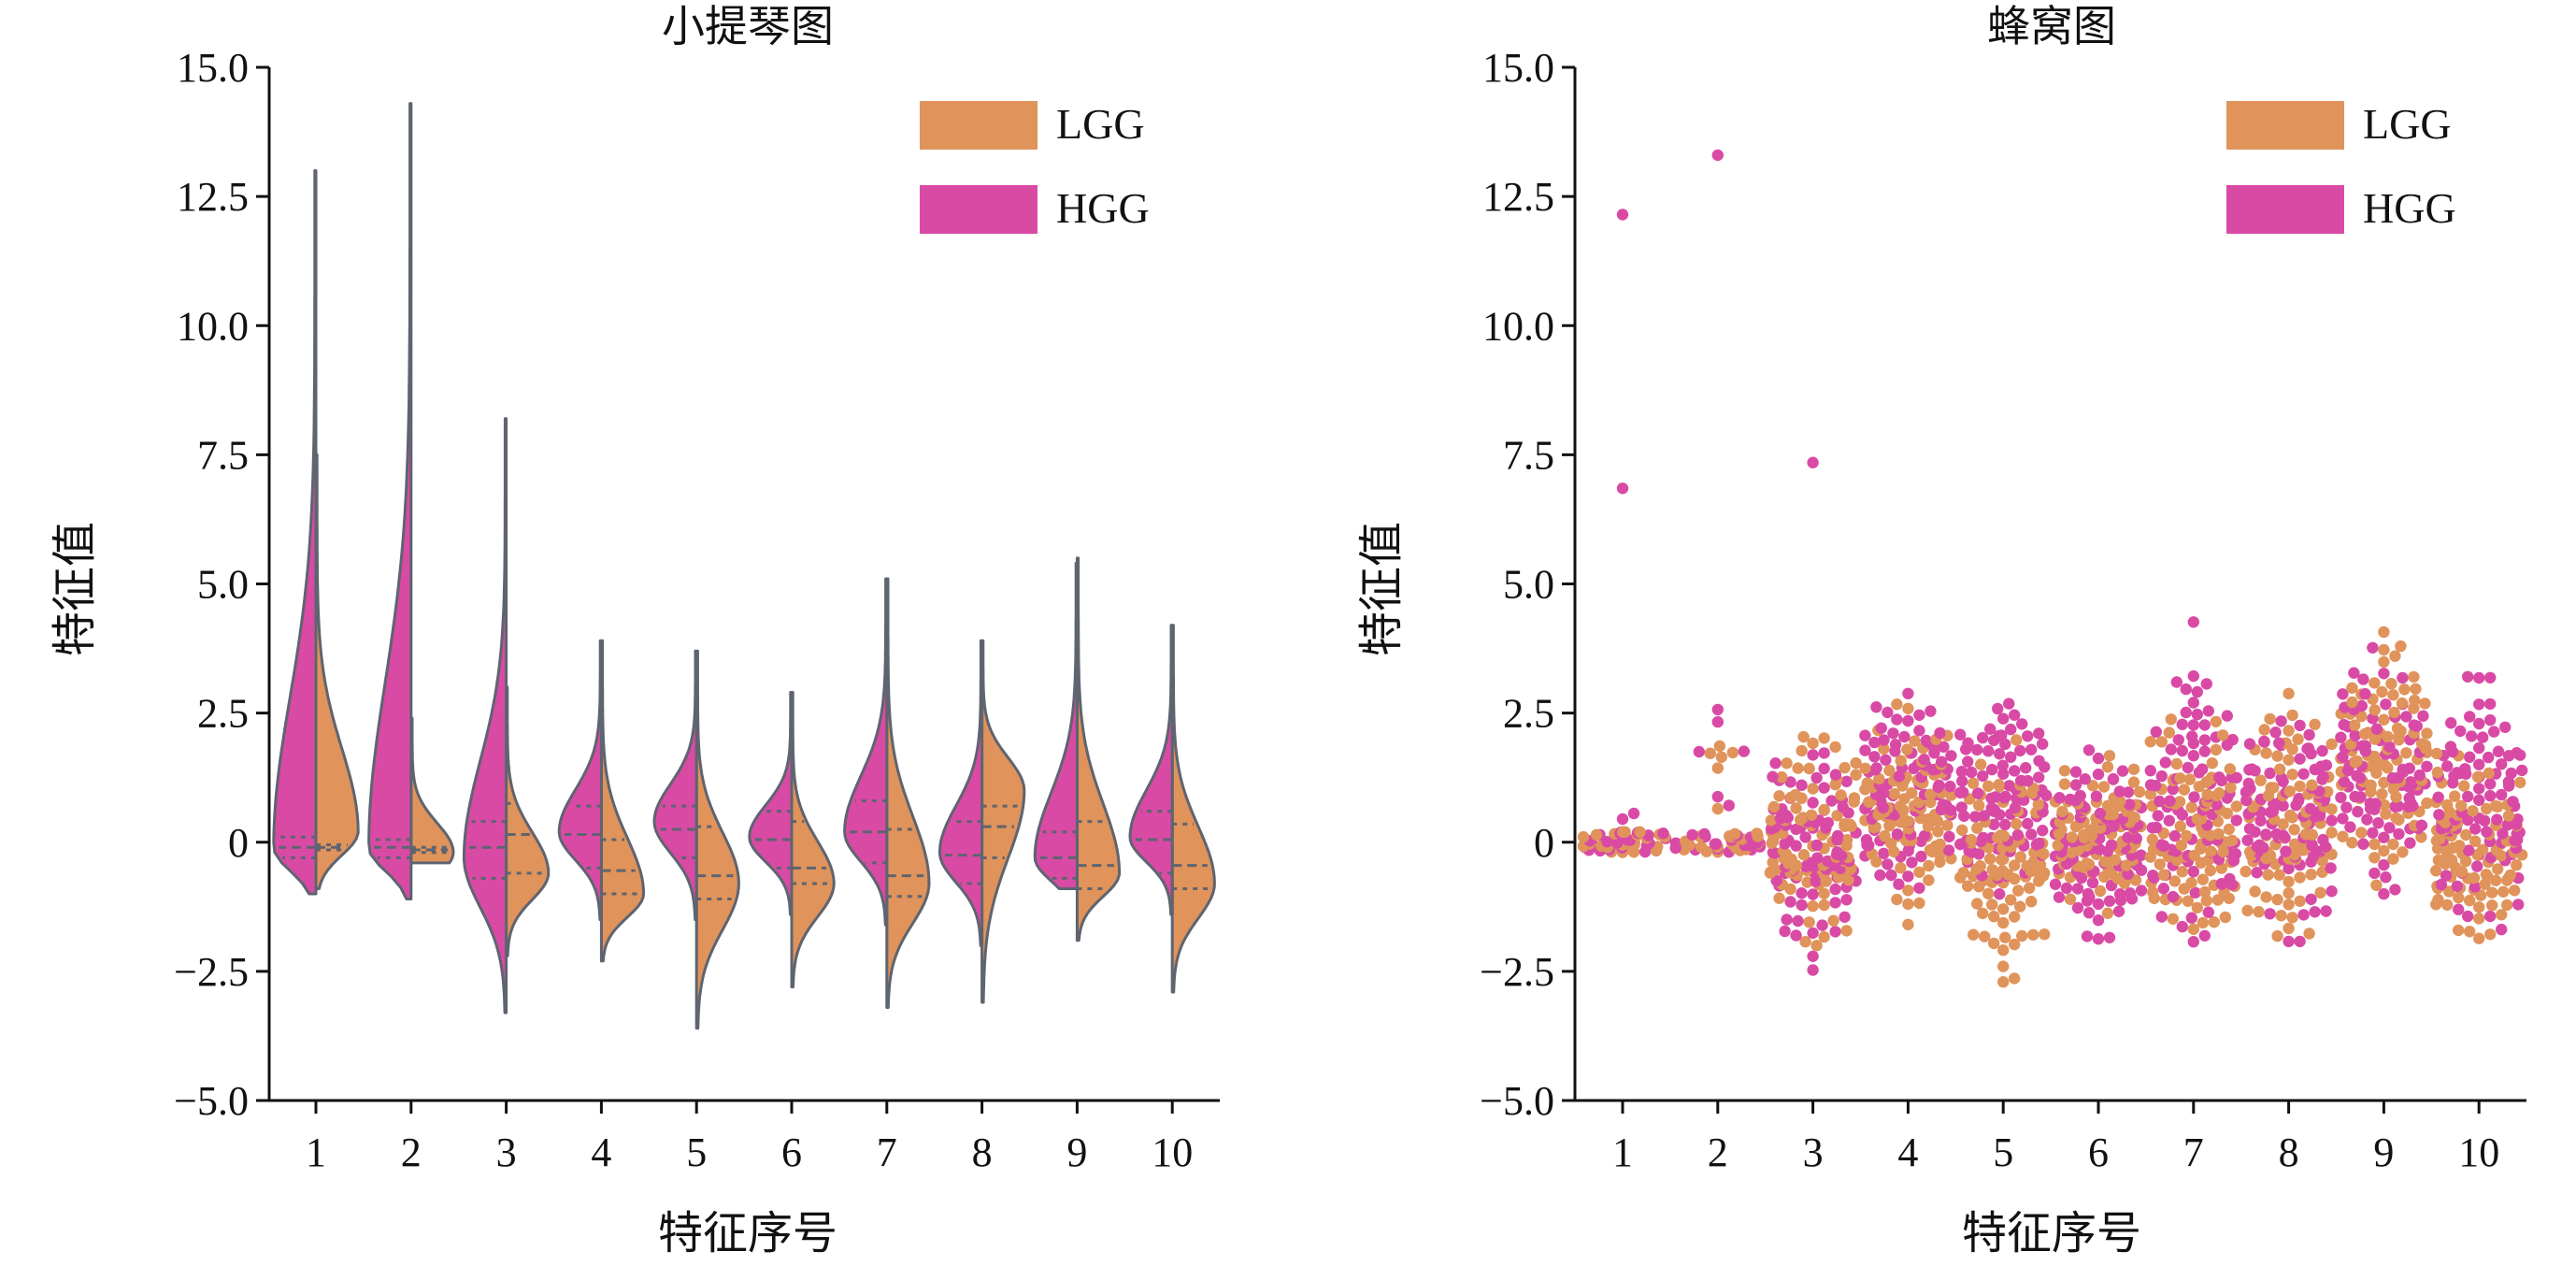 The image size is (2576, 1266). Describe the element at coordinates (1518, 326) in the screenshot. I see `swarm-y-tick-label: 10.0` at that location.